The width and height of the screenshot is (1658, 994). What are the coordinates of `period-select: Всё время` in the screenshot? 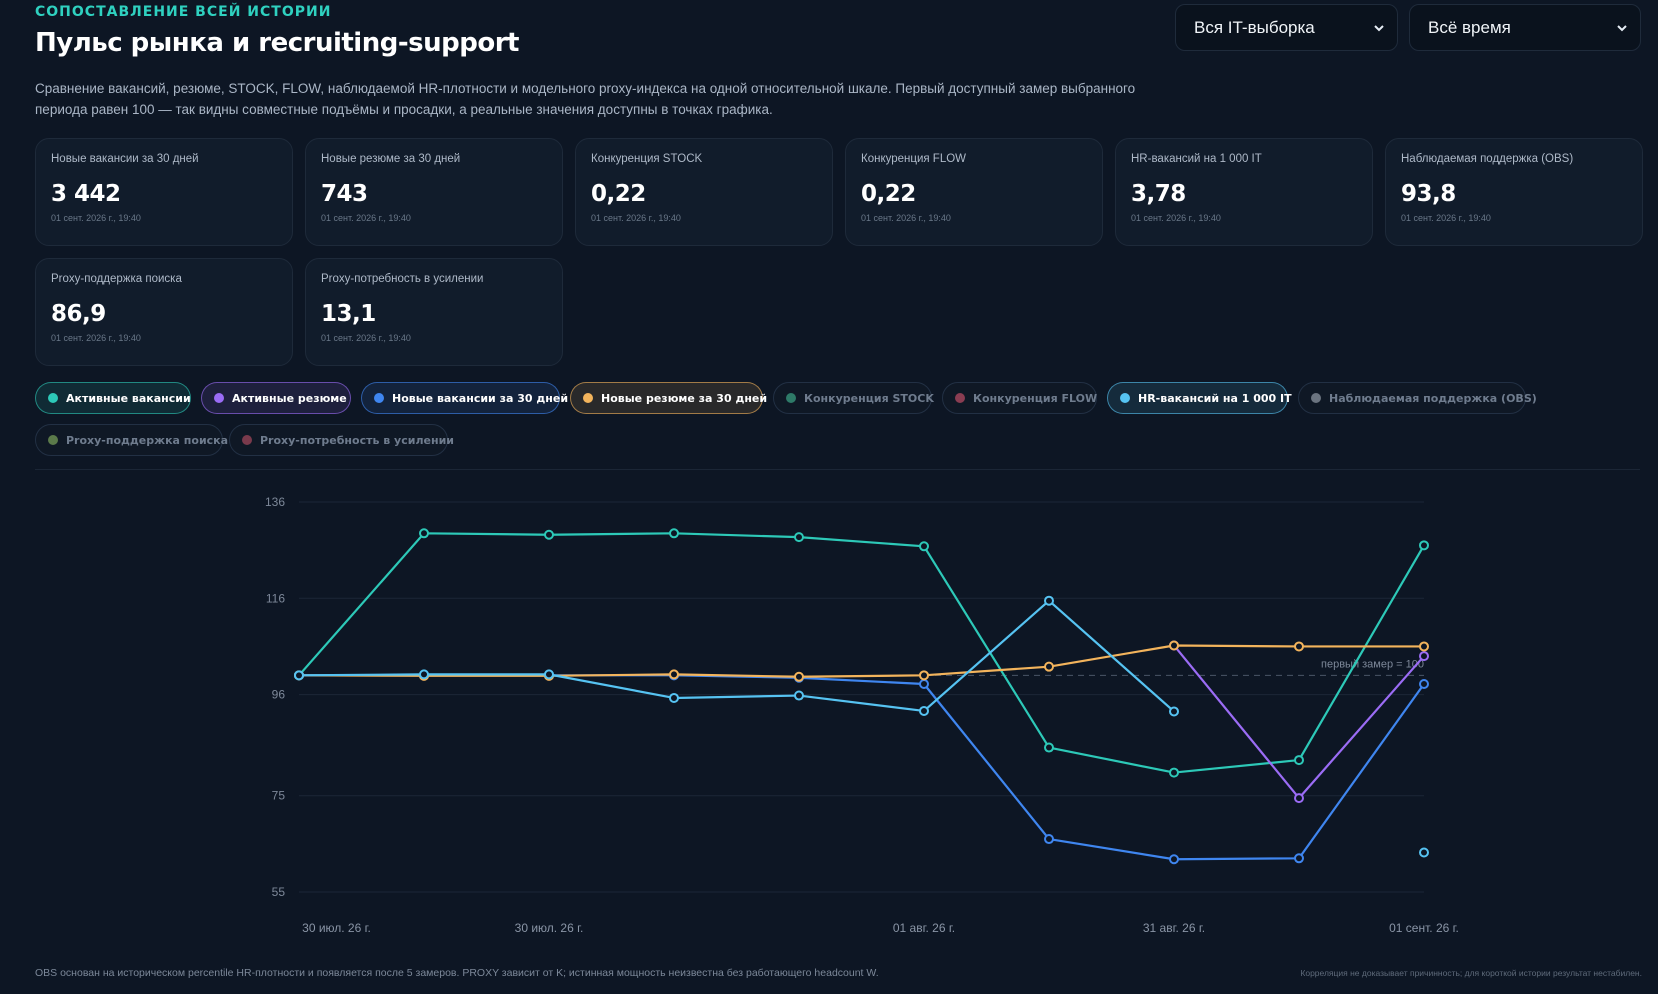 It's located at (1525, 27).